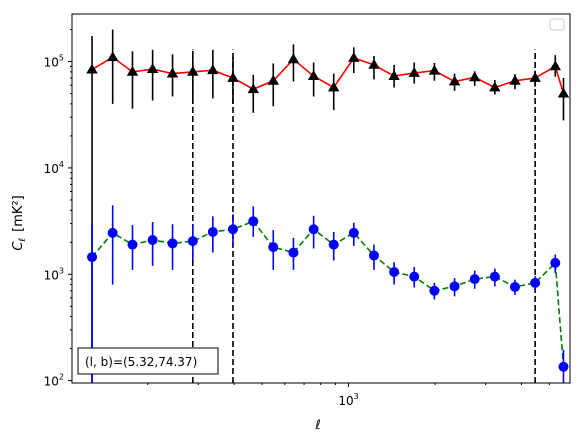  I want to click on y-tick-label: 10³, so click(54, 274).